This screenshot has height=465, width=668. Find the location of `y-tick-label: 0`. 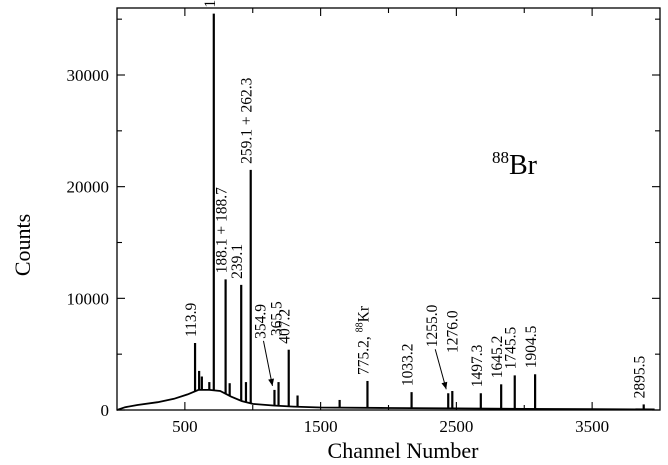

y-tick-label: 0 is located at coordinates (105, 410).